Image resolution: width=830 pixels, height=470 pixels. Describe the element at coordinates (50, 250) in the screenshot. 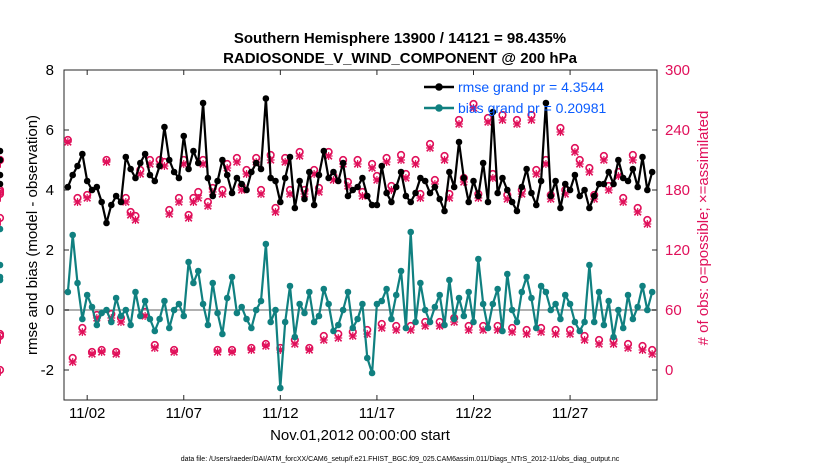

I see `y-tick-label: 2` at that location.